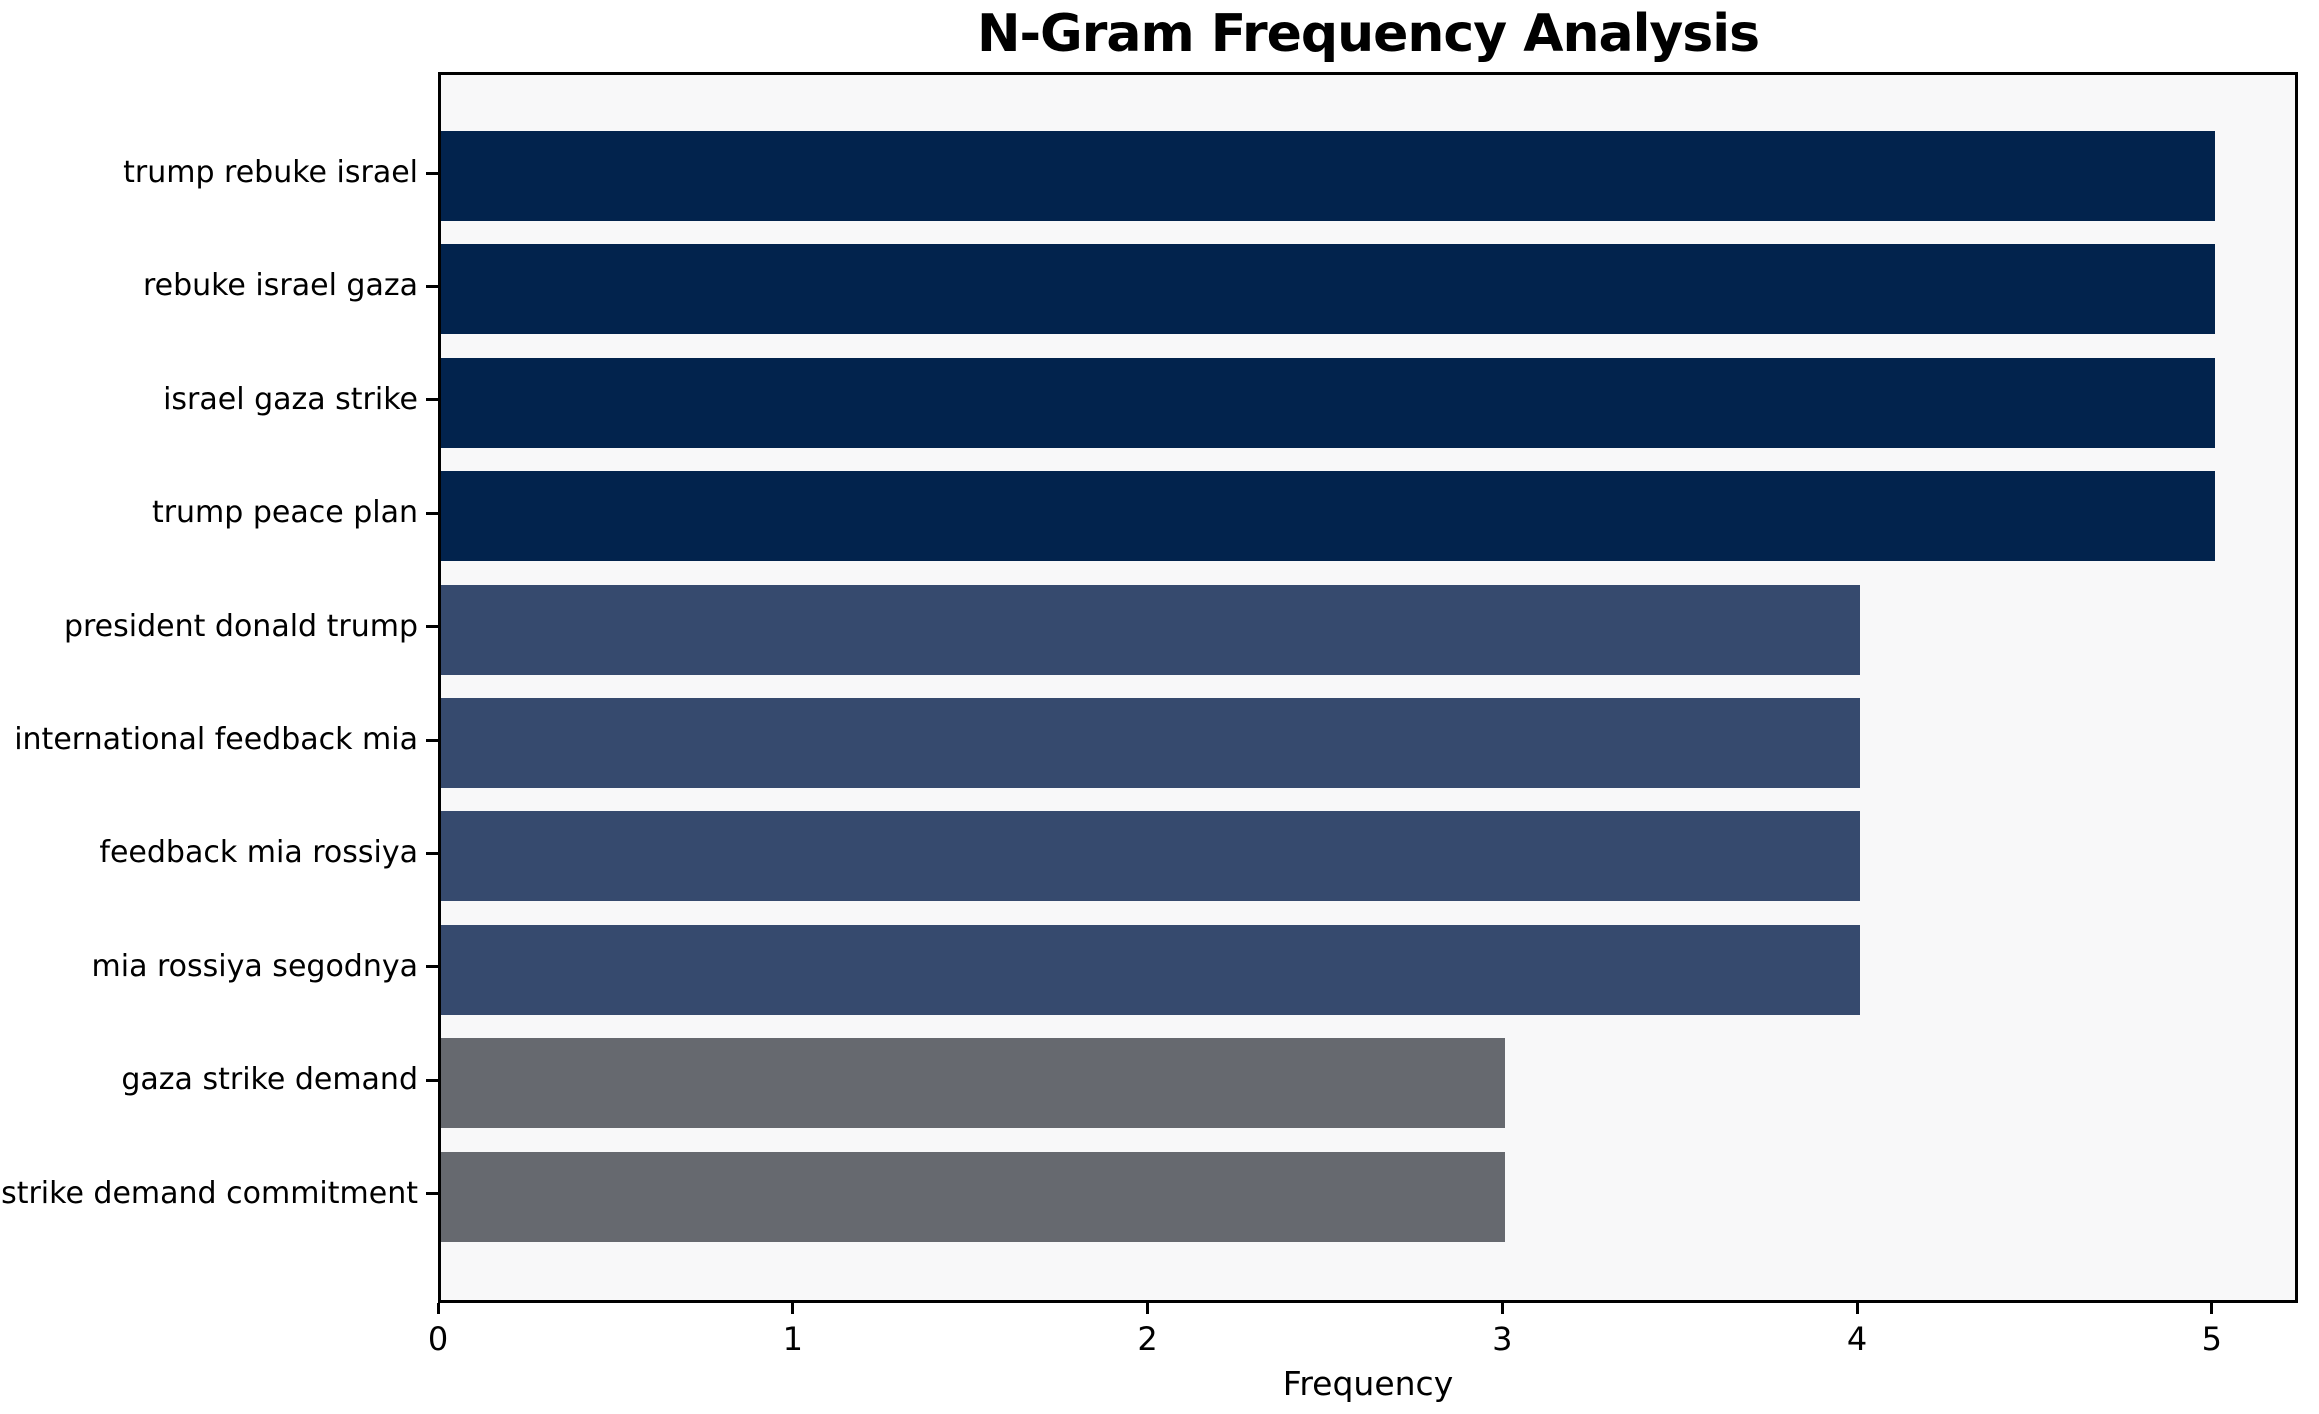 The height and width of the screenshot is (1414, 2319). I want to click on category-label: rebuke israel gaza, so click(280, 286).